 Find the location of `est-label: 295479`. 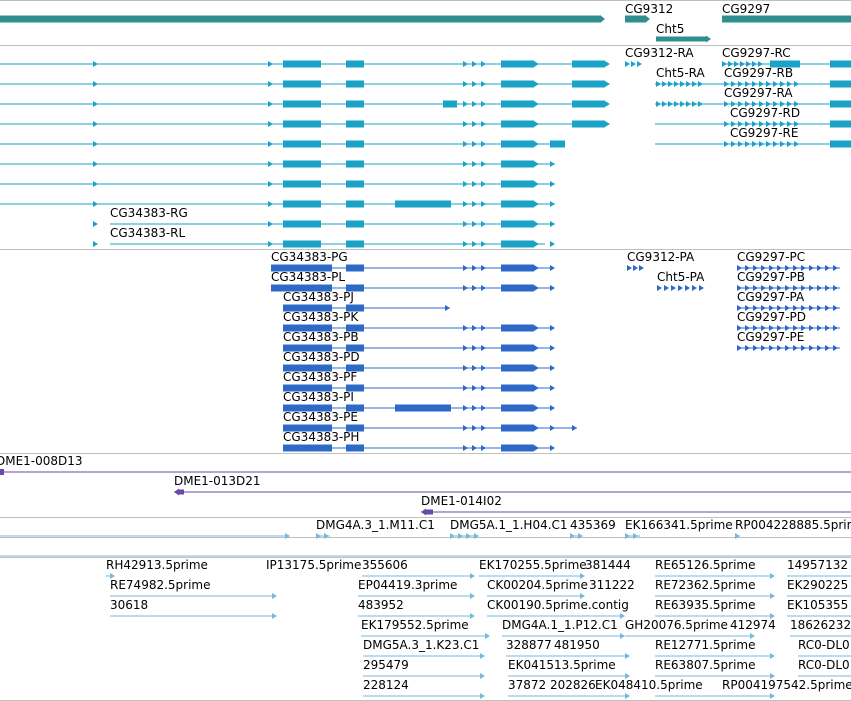

est-label: 295479 is located at coordinates (386, 665).